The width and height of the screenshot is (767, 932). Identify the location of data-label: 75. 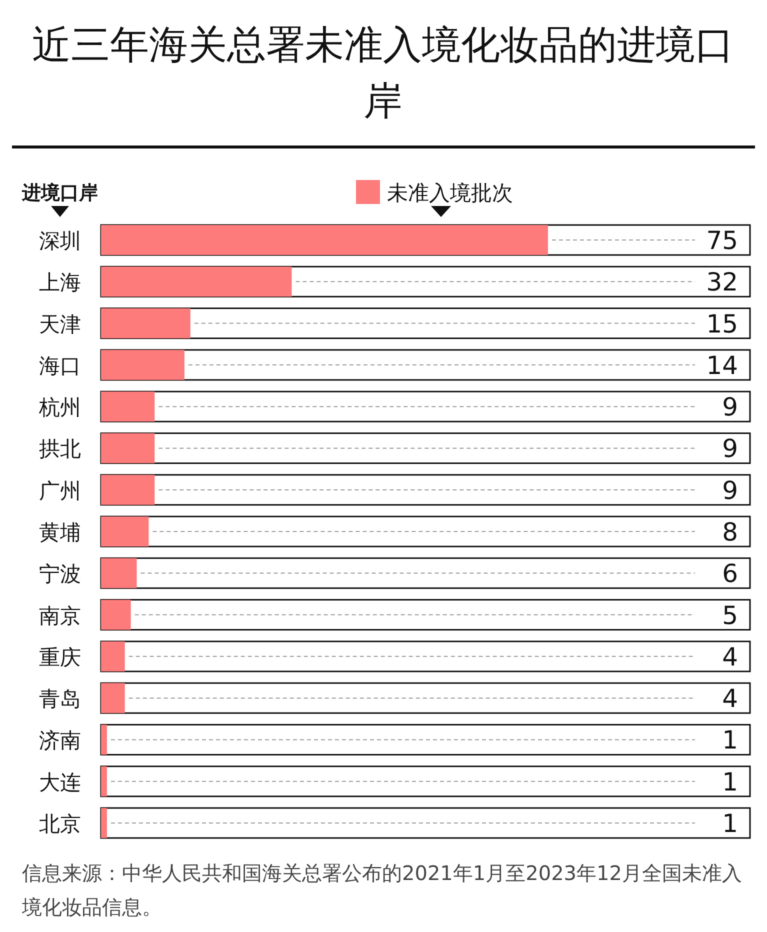
(722, 240).